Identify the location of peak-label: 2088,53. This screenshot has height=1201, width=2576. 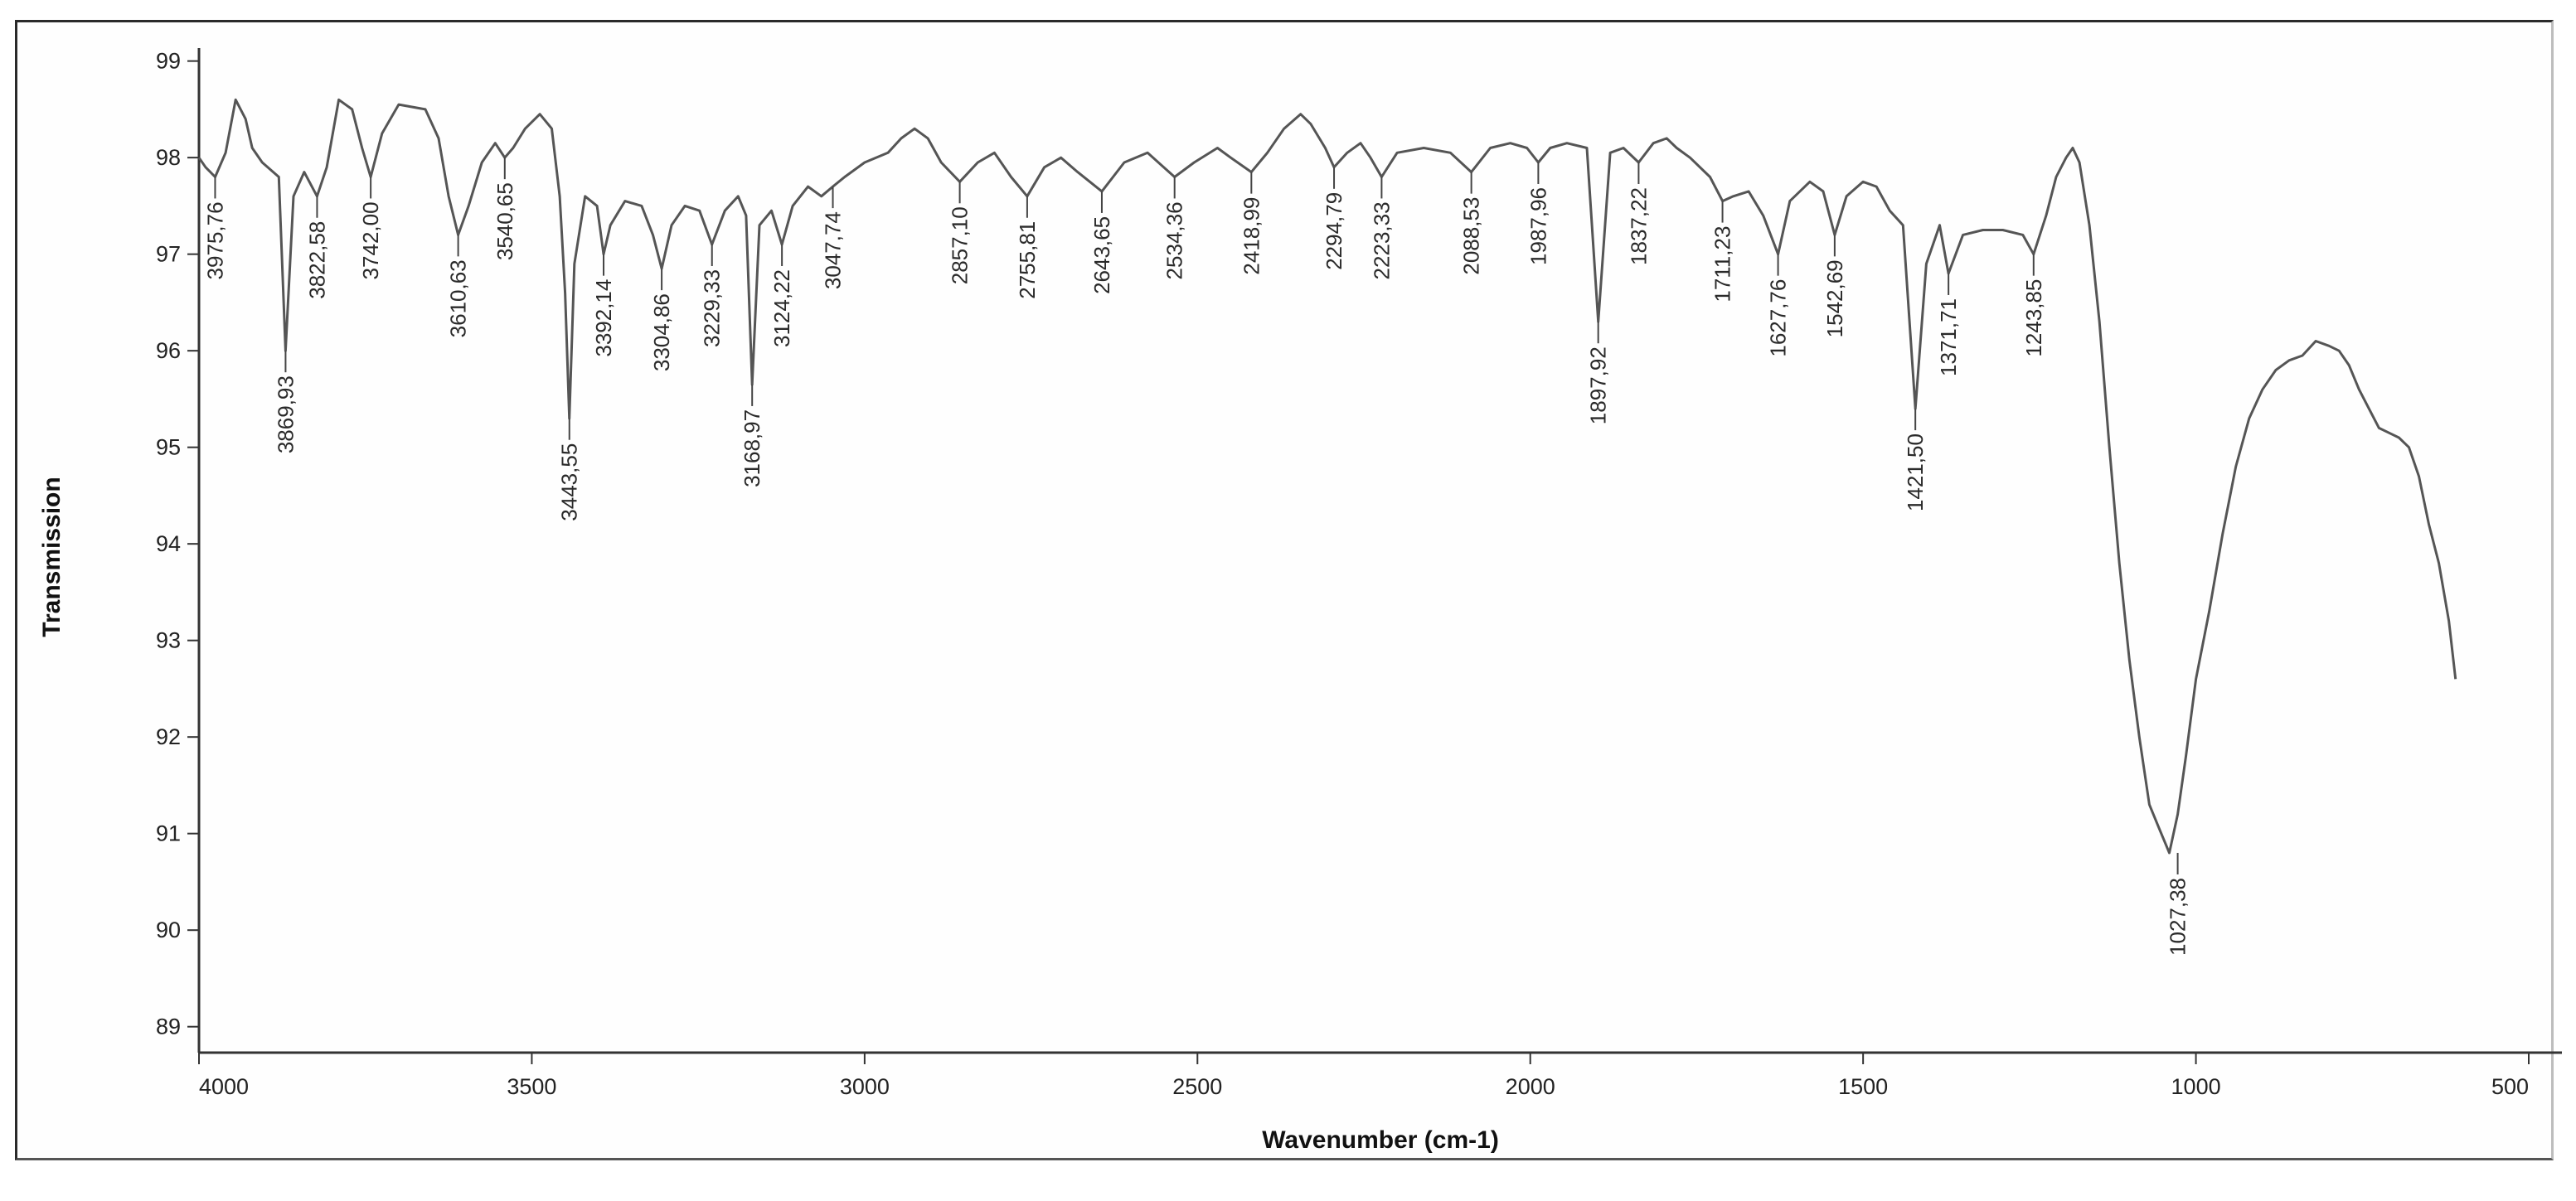
(1471, 236).